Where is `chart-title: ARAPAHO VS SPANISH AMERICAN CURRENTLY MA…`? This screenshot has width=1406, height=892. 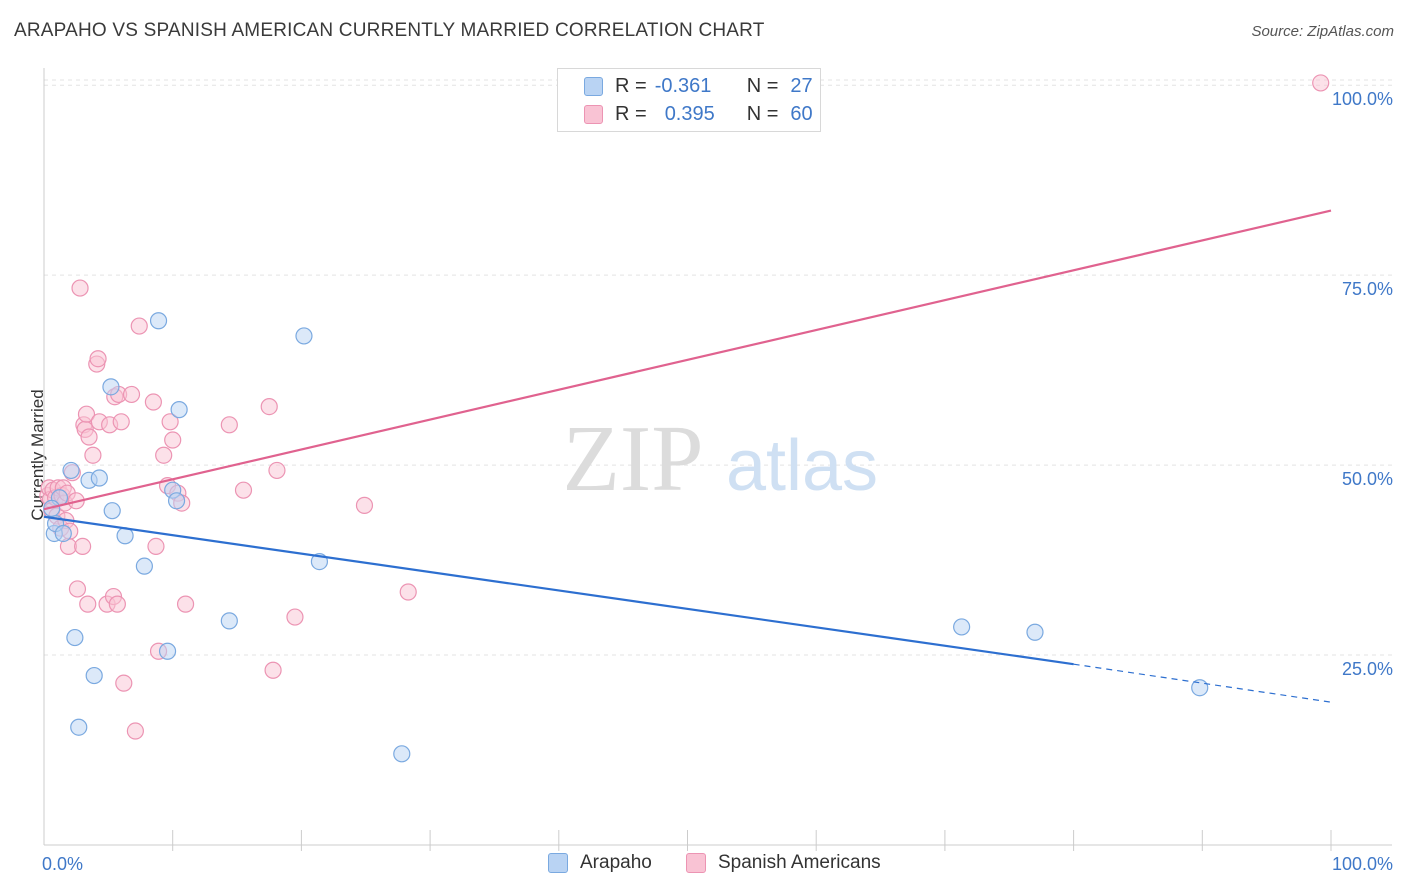
chart-title: ARAPAHO VS SPANISH AMERICAN CURRENTLY MA… is located at coordinates (389, 30).